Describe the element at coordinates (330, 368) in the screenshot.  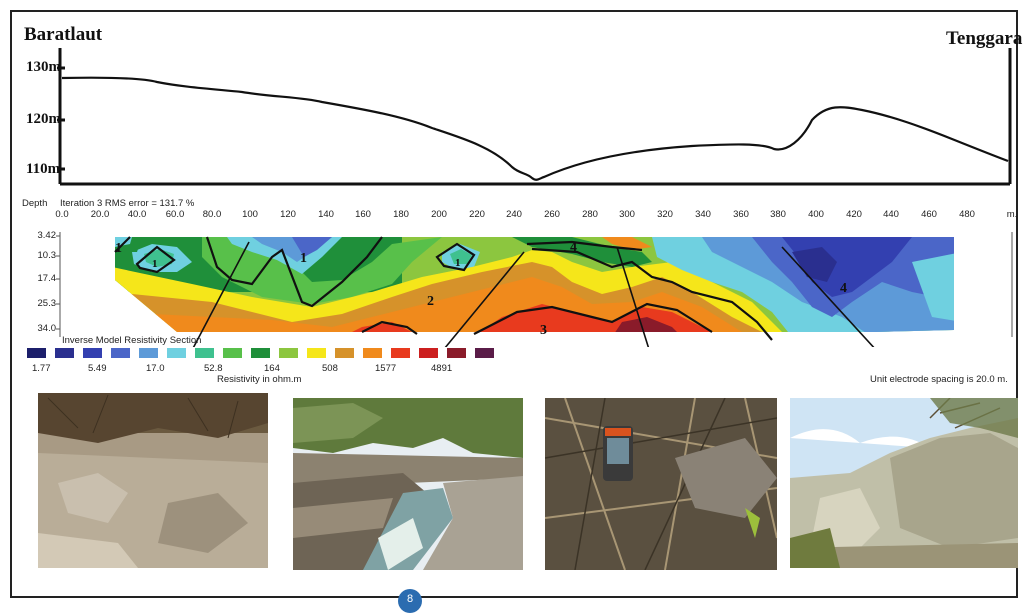
I see `legend-value: 508` at that location.